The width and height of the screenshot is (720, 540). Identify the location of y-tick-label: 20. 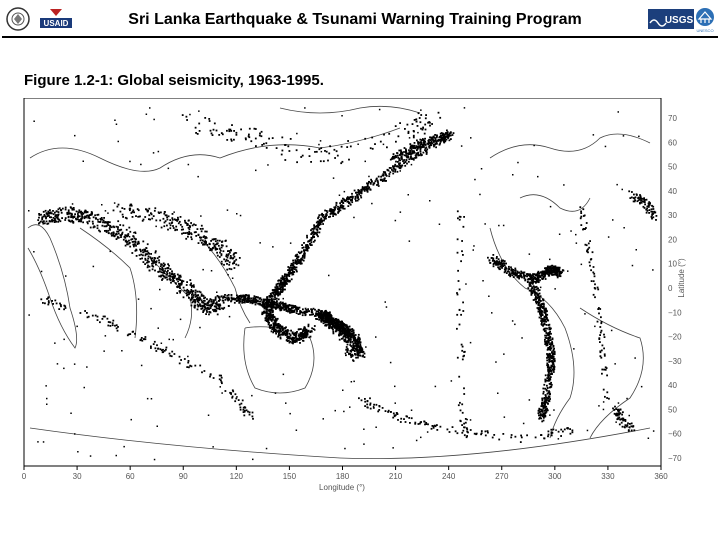
(672, 239).